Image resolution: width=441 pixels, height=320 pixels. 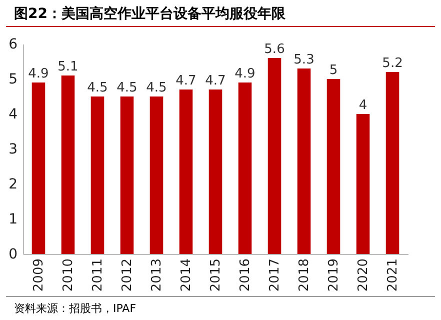 What do you see at coordinates (13, 220) in the screenshot?
I see `y-tick-label: 1` at bounding box center [13, 220].